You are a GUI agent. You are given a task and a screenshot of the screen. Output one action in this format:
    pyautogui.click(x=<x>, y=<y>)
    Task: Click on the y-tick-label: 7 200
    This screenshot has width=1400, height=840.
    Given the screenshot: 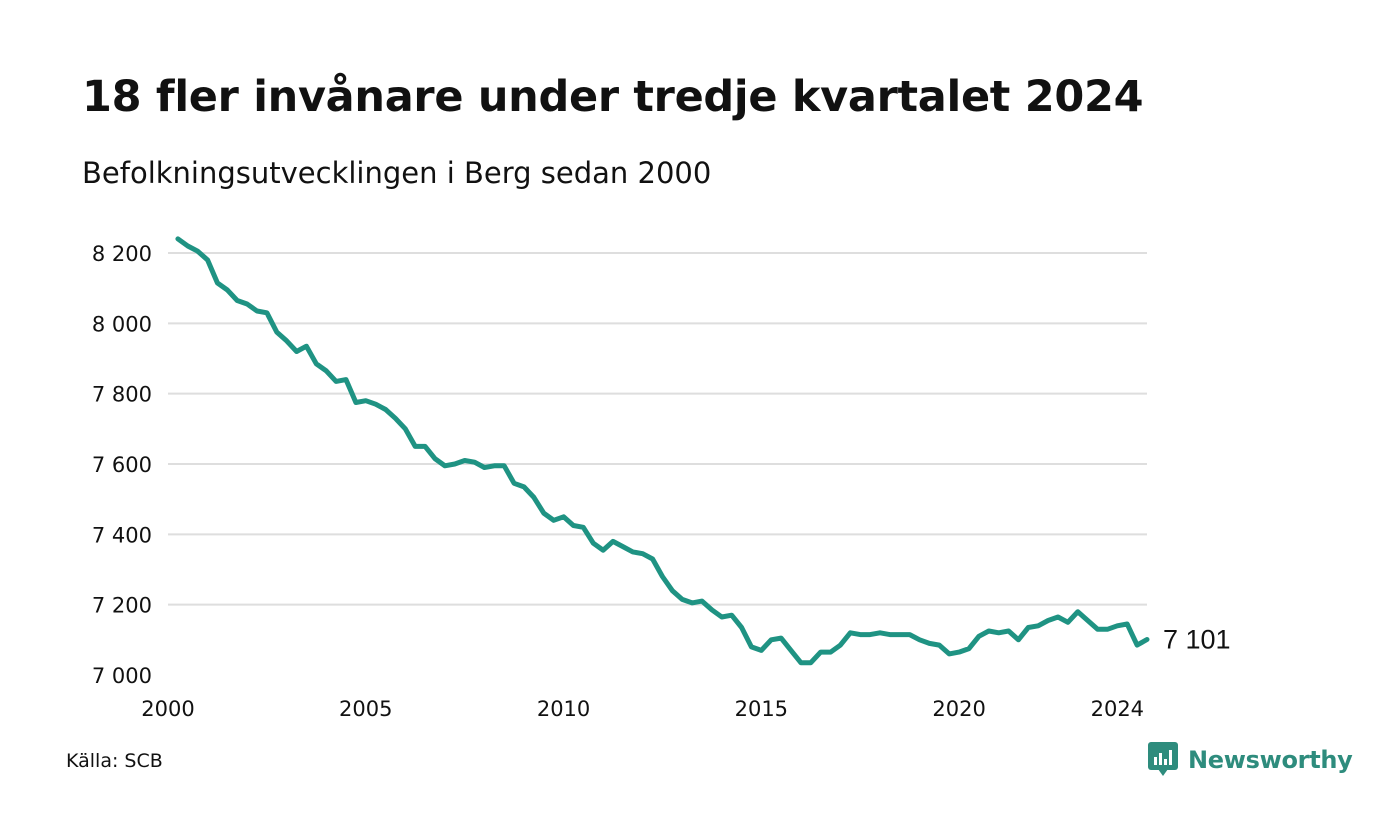 What is the action you would take?
    pyautogui.click(x=122, y=606)
    